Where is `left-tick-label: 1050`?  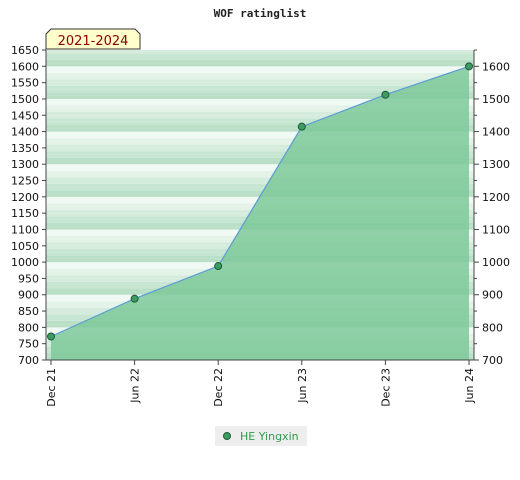 left-tick-label: 1050 is located at coordinates (25, 246).